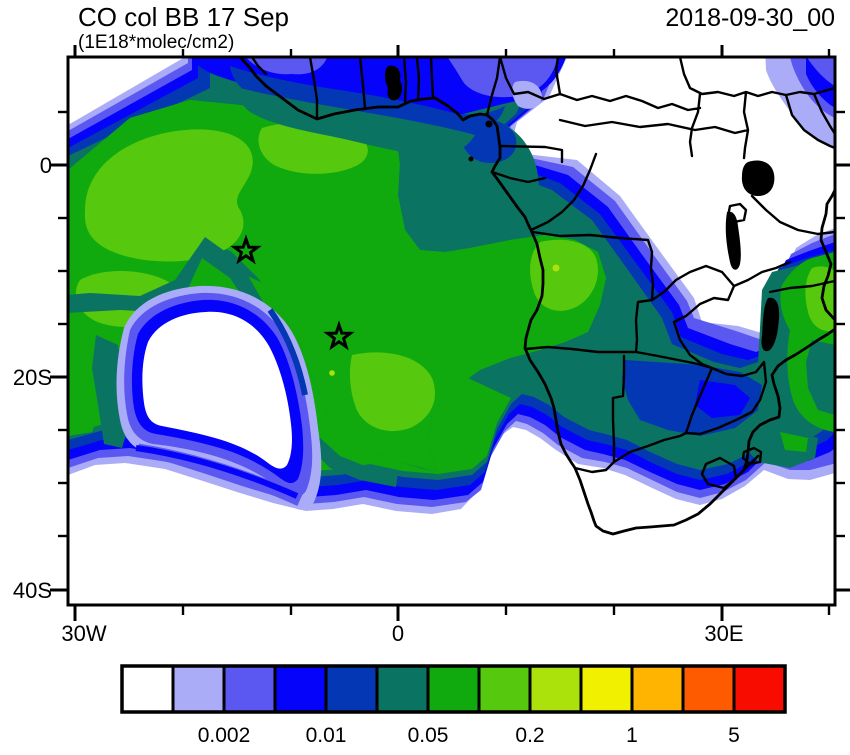 The image size is (850, 755). What do you see at coordinates (794, 442) in the screenshot?
I see `green-kzn` at bounding box center [794, 442].